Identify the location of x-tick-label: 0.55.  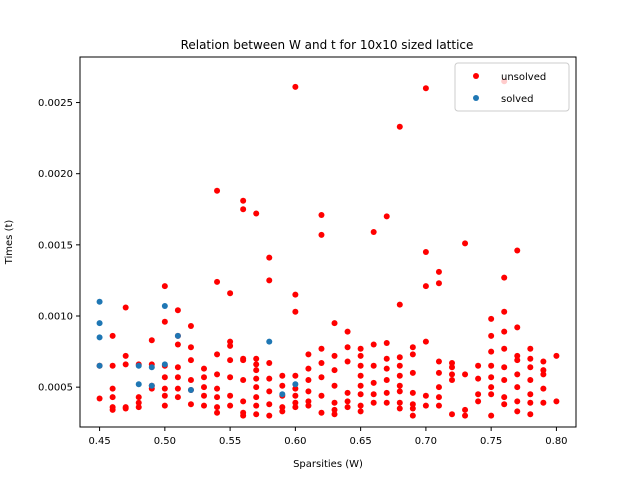
(230, 441).